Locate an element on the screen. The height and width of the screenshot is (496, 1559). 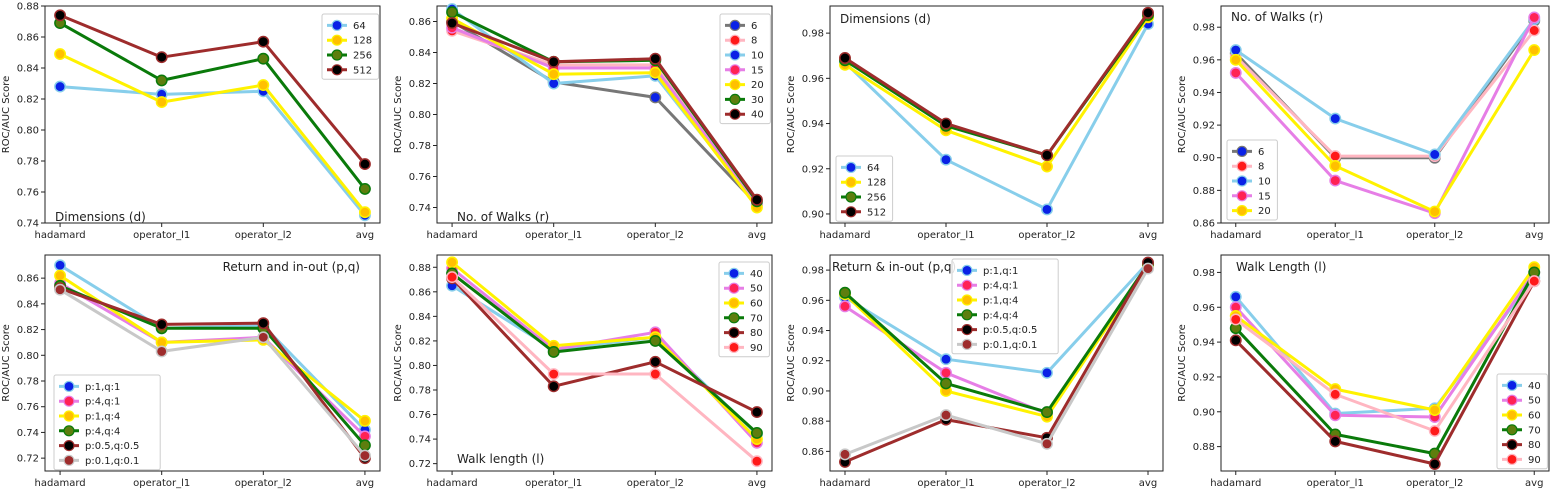
chart-5-annotation: Return and in-out (p,q) is located at coordinates (291, 267).